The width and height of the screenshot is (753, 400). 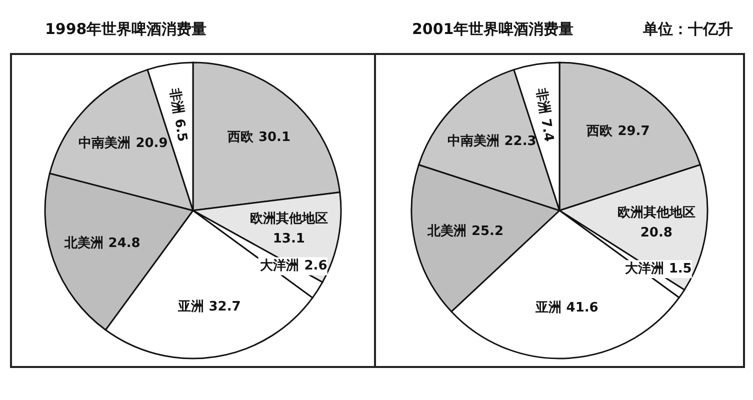 I want to click on text: 单位：十亿升, so click(x=688, y=29).